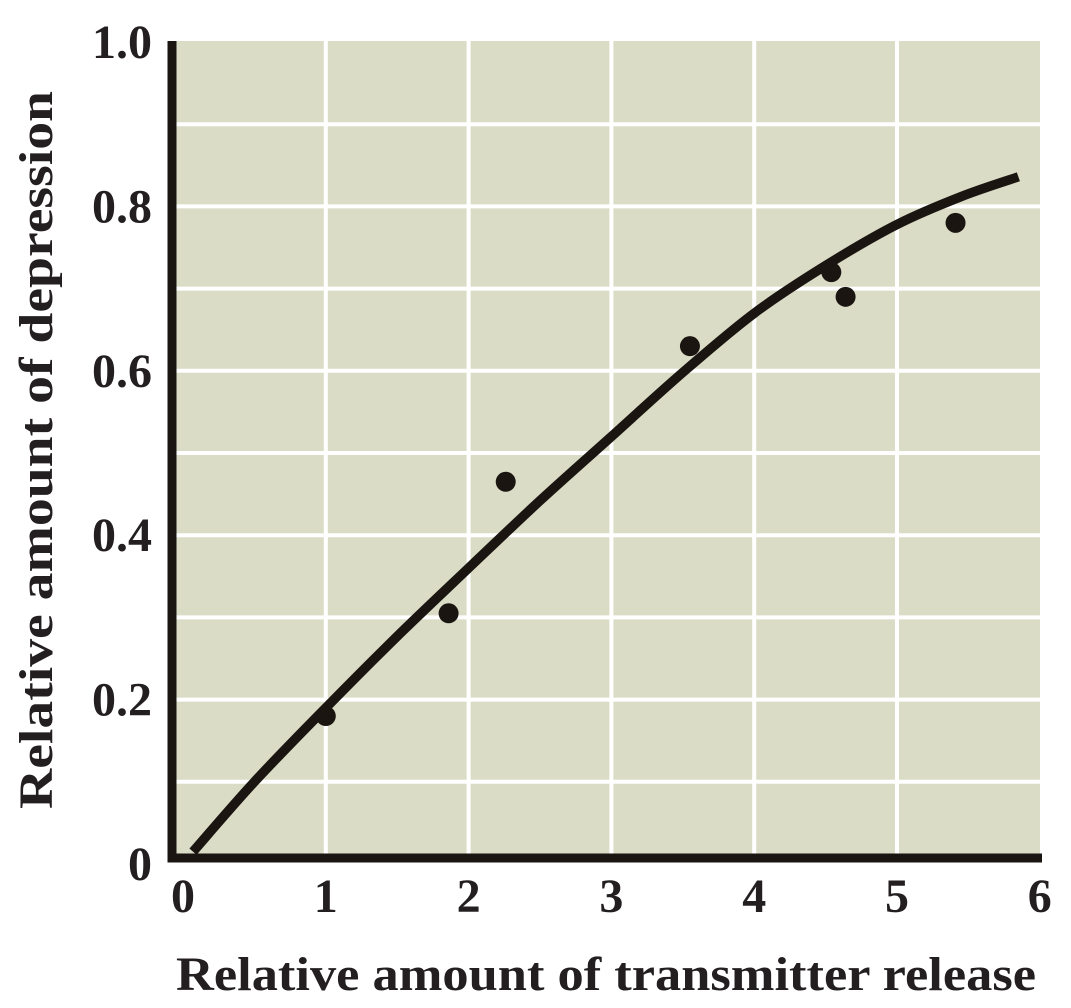 The height and width of the screenshot is (1008, 1071). I want to click on y-tick-label: 0.4, so click(122, 535).